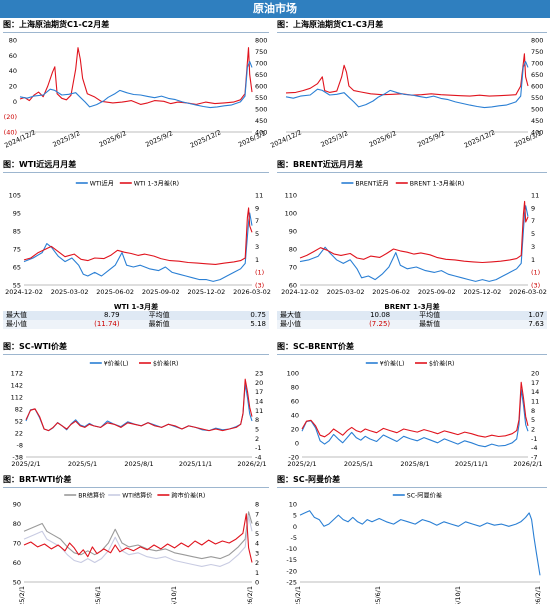  I want to click on y-left-tick-label: -5, so click(294, 538).